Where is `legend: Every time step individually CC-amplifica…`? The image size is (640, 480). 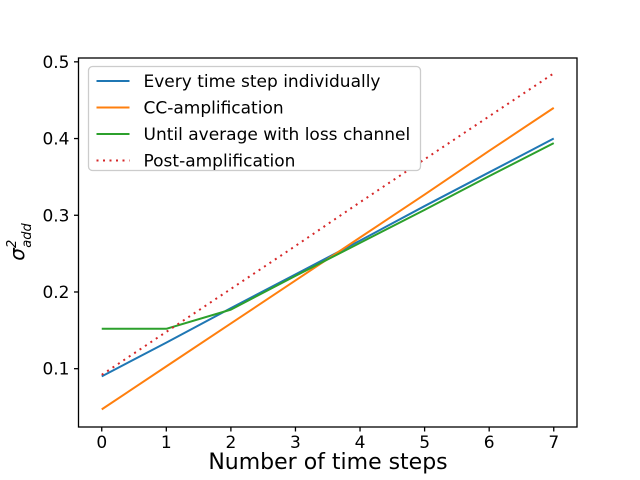
legend: Every time step individually CC-amplifica… is located at coordinates (254, 118).